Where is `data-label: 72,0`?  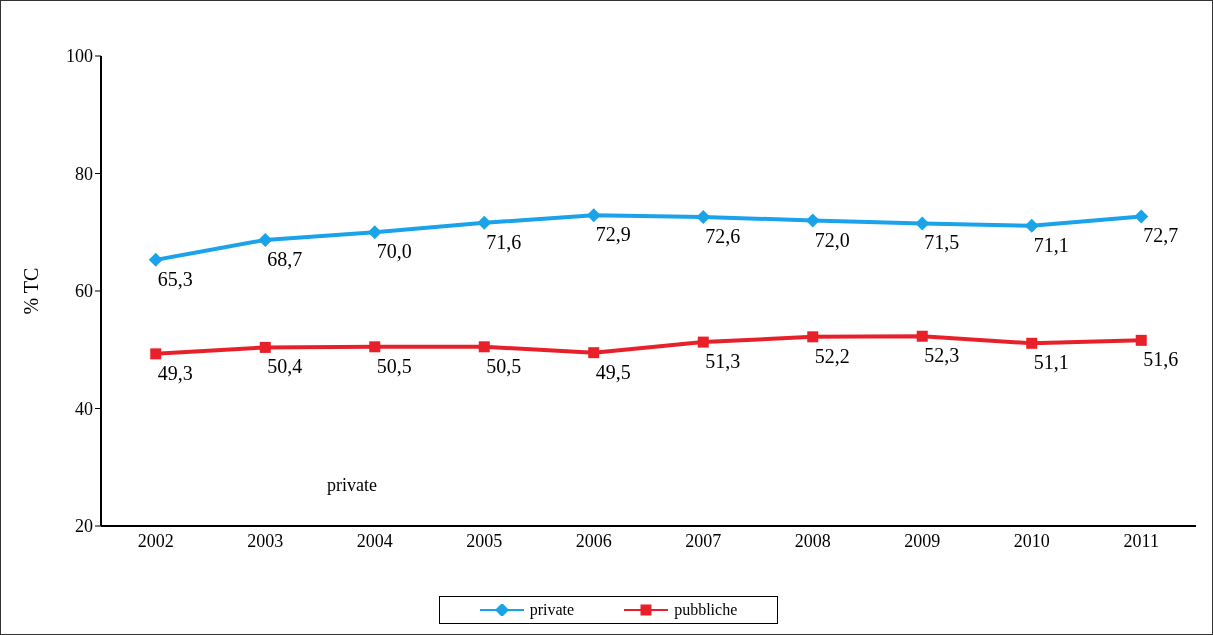 data-label: 72,0 is located at coordinates (832, 239).